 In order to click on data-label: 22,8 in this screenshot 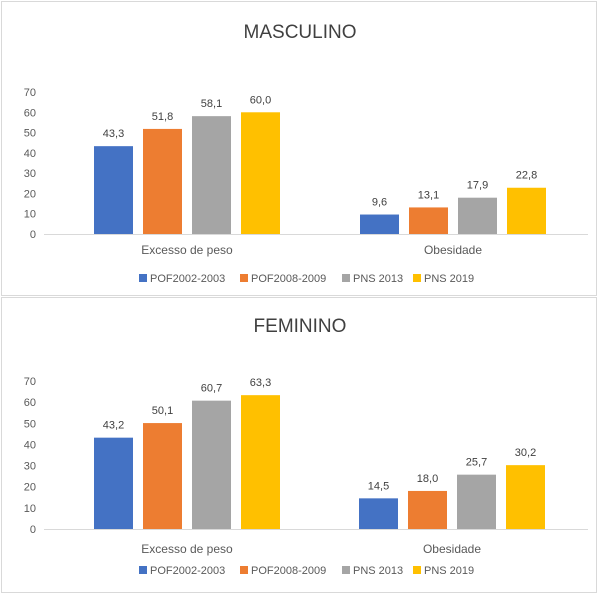, I will do `click(526, 176)`.